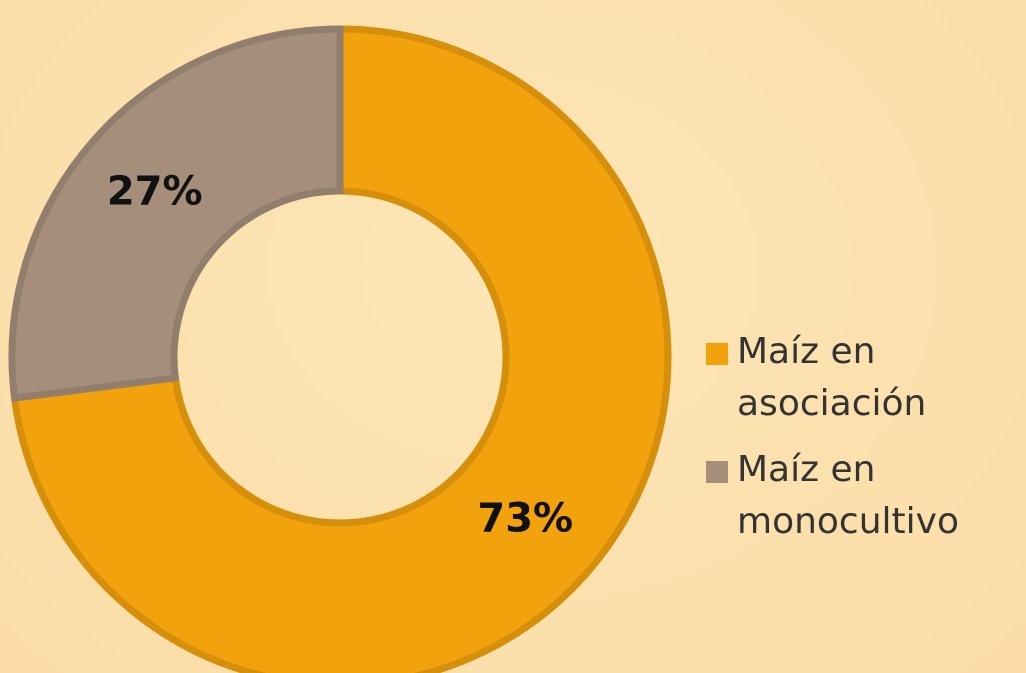 The image size is (1026, 673). What do you see at coordinates (155, 192) in the screenshot?
I see `value-label: 27%` at bounding box center [155, 192].